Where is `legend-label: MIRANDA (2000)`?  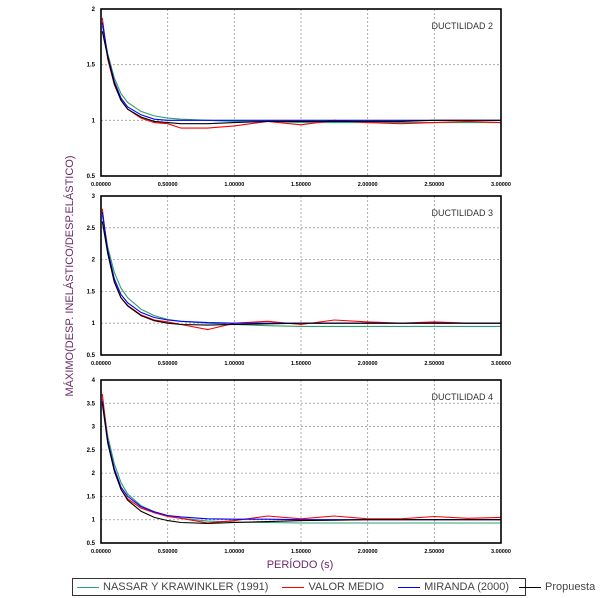 legend-label: MIRANDA (2000) is located at coordinates (467, 587).